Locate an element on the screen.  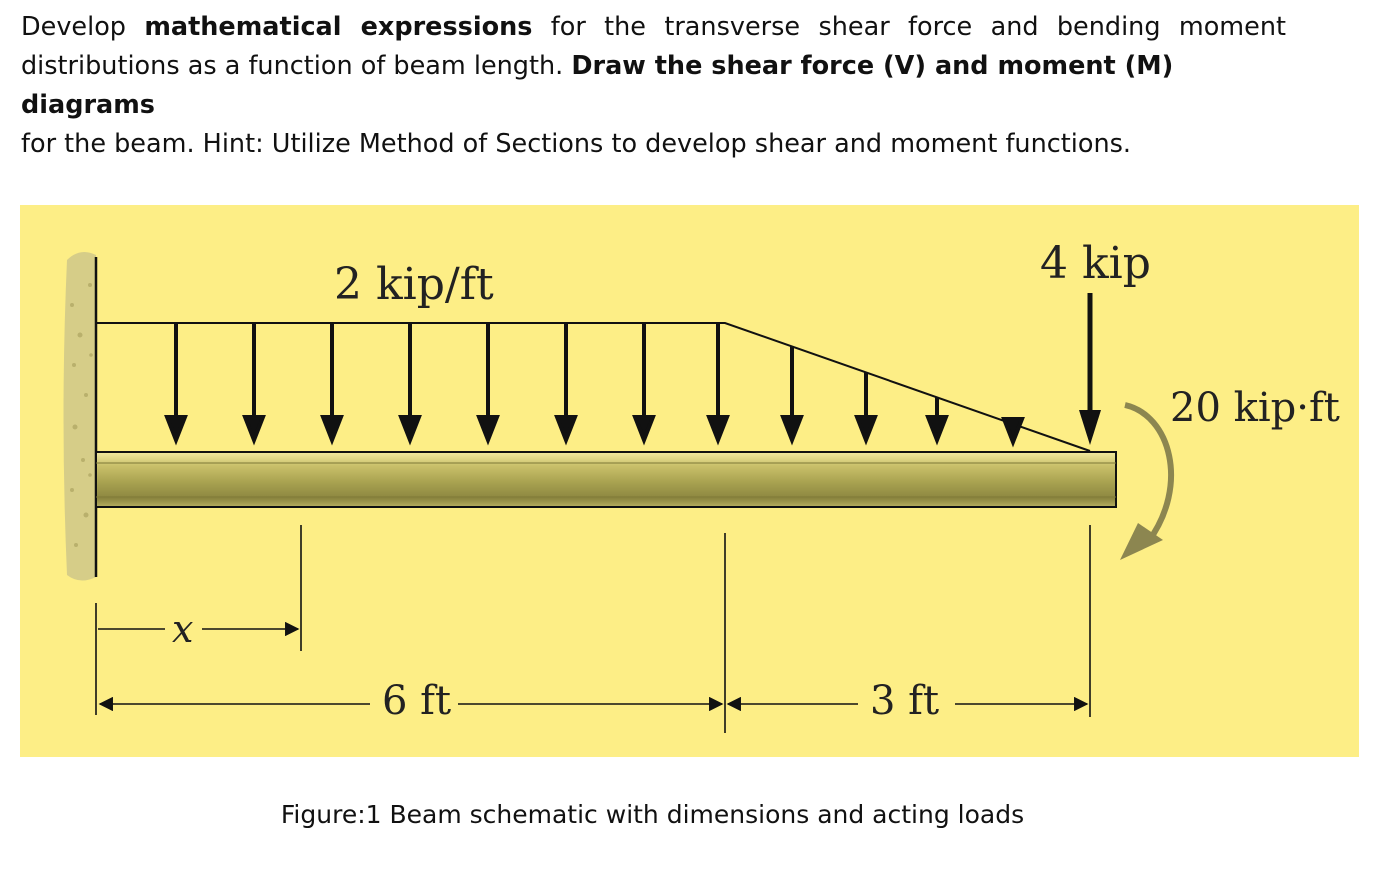
dim-left-label: 6 ft is located at coordinates (417, 701).